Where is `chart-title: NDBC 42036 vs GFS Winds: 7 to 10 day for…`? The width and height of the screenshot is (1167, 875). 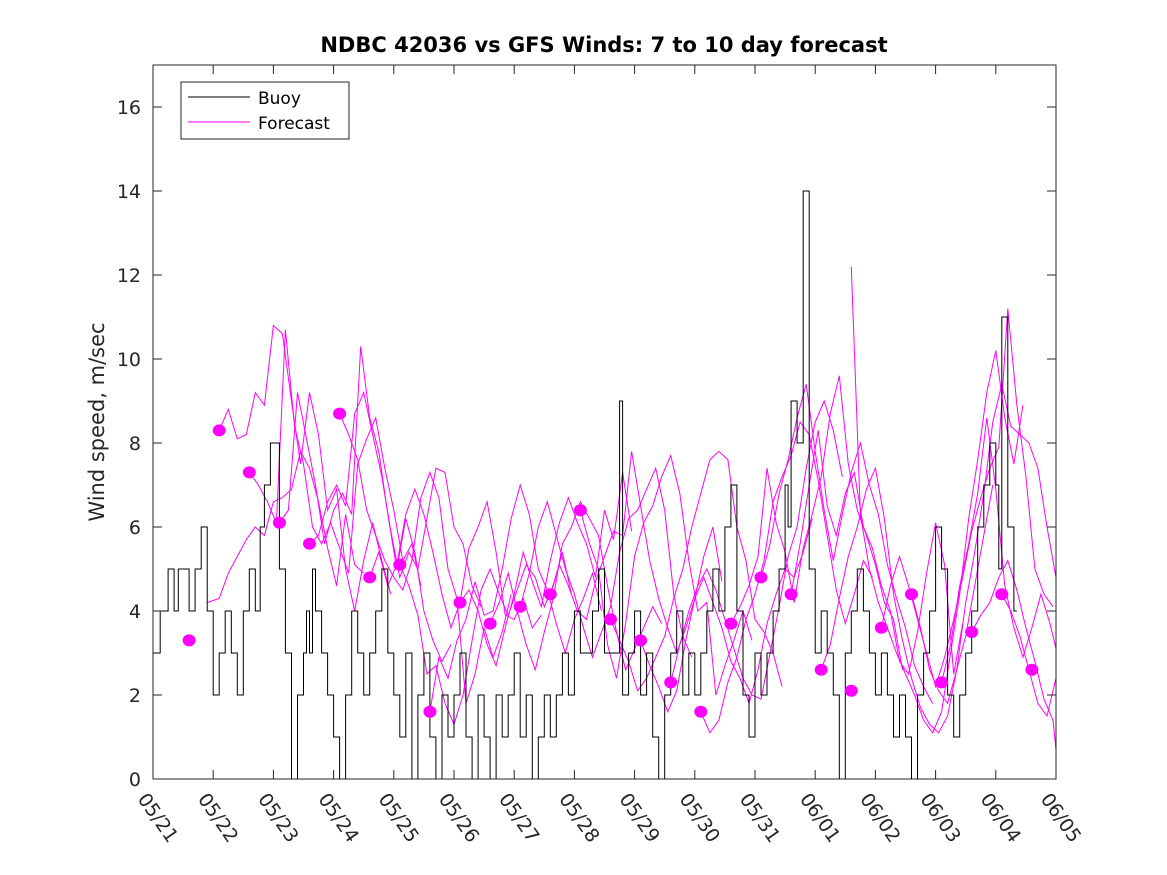 chart-title: NDBC 42036 vs GFS Winds: 7 to 10 day for… is located at coordinates (603, 45).